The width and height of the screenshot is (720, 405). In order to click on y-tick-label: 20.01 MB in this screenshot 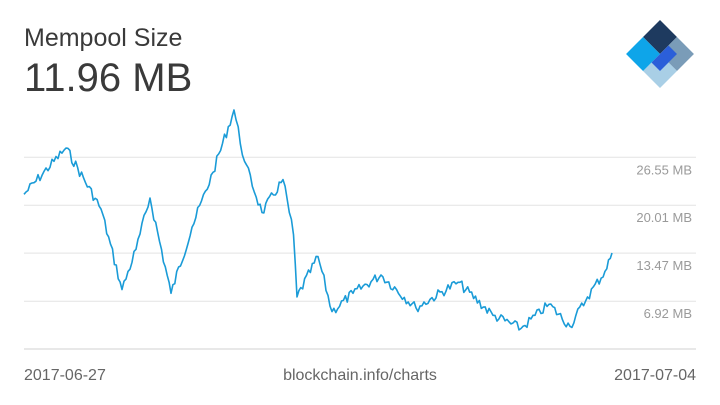, I will do `click(664, 217)`.